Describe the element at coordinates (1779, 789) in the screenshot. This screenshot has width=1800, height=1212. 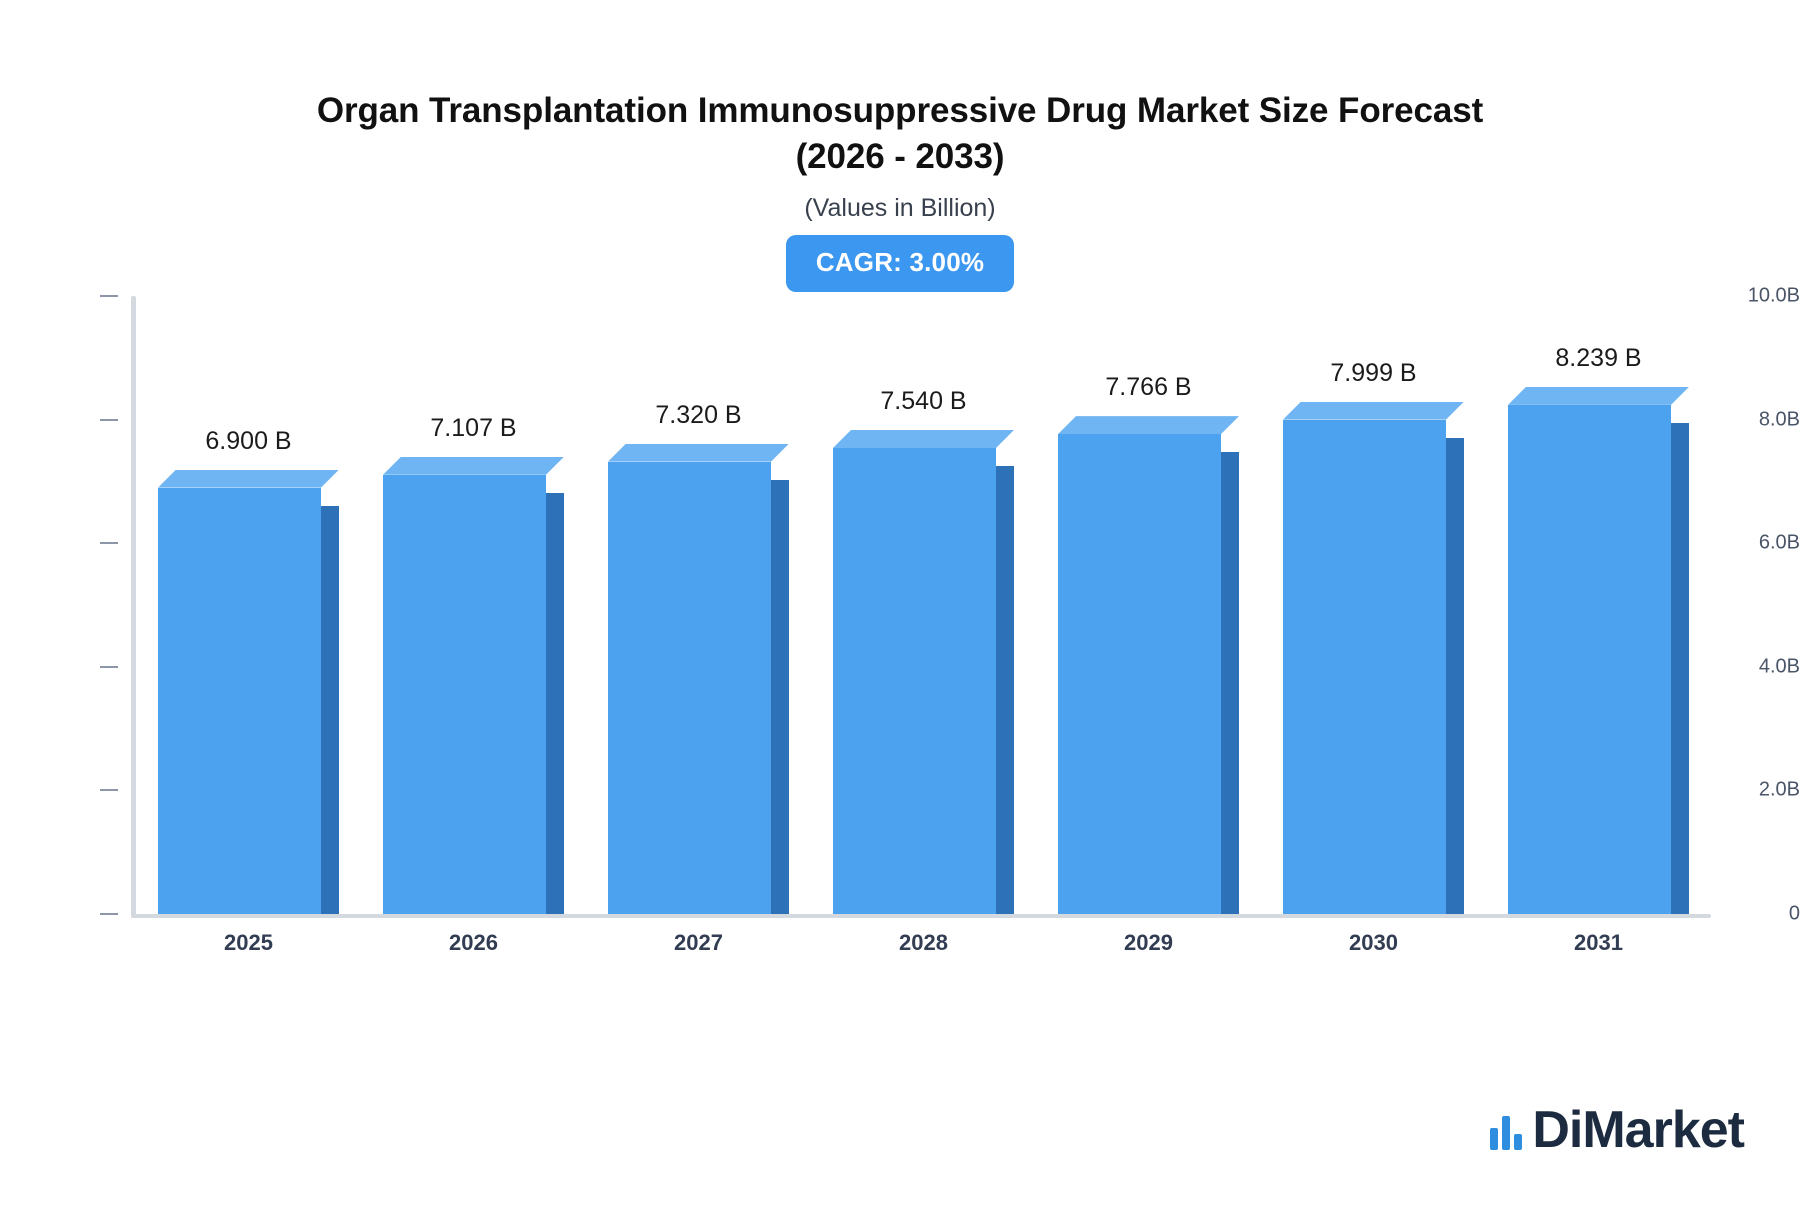
I see `y-axis-tick-label: 2.0B` at that location.